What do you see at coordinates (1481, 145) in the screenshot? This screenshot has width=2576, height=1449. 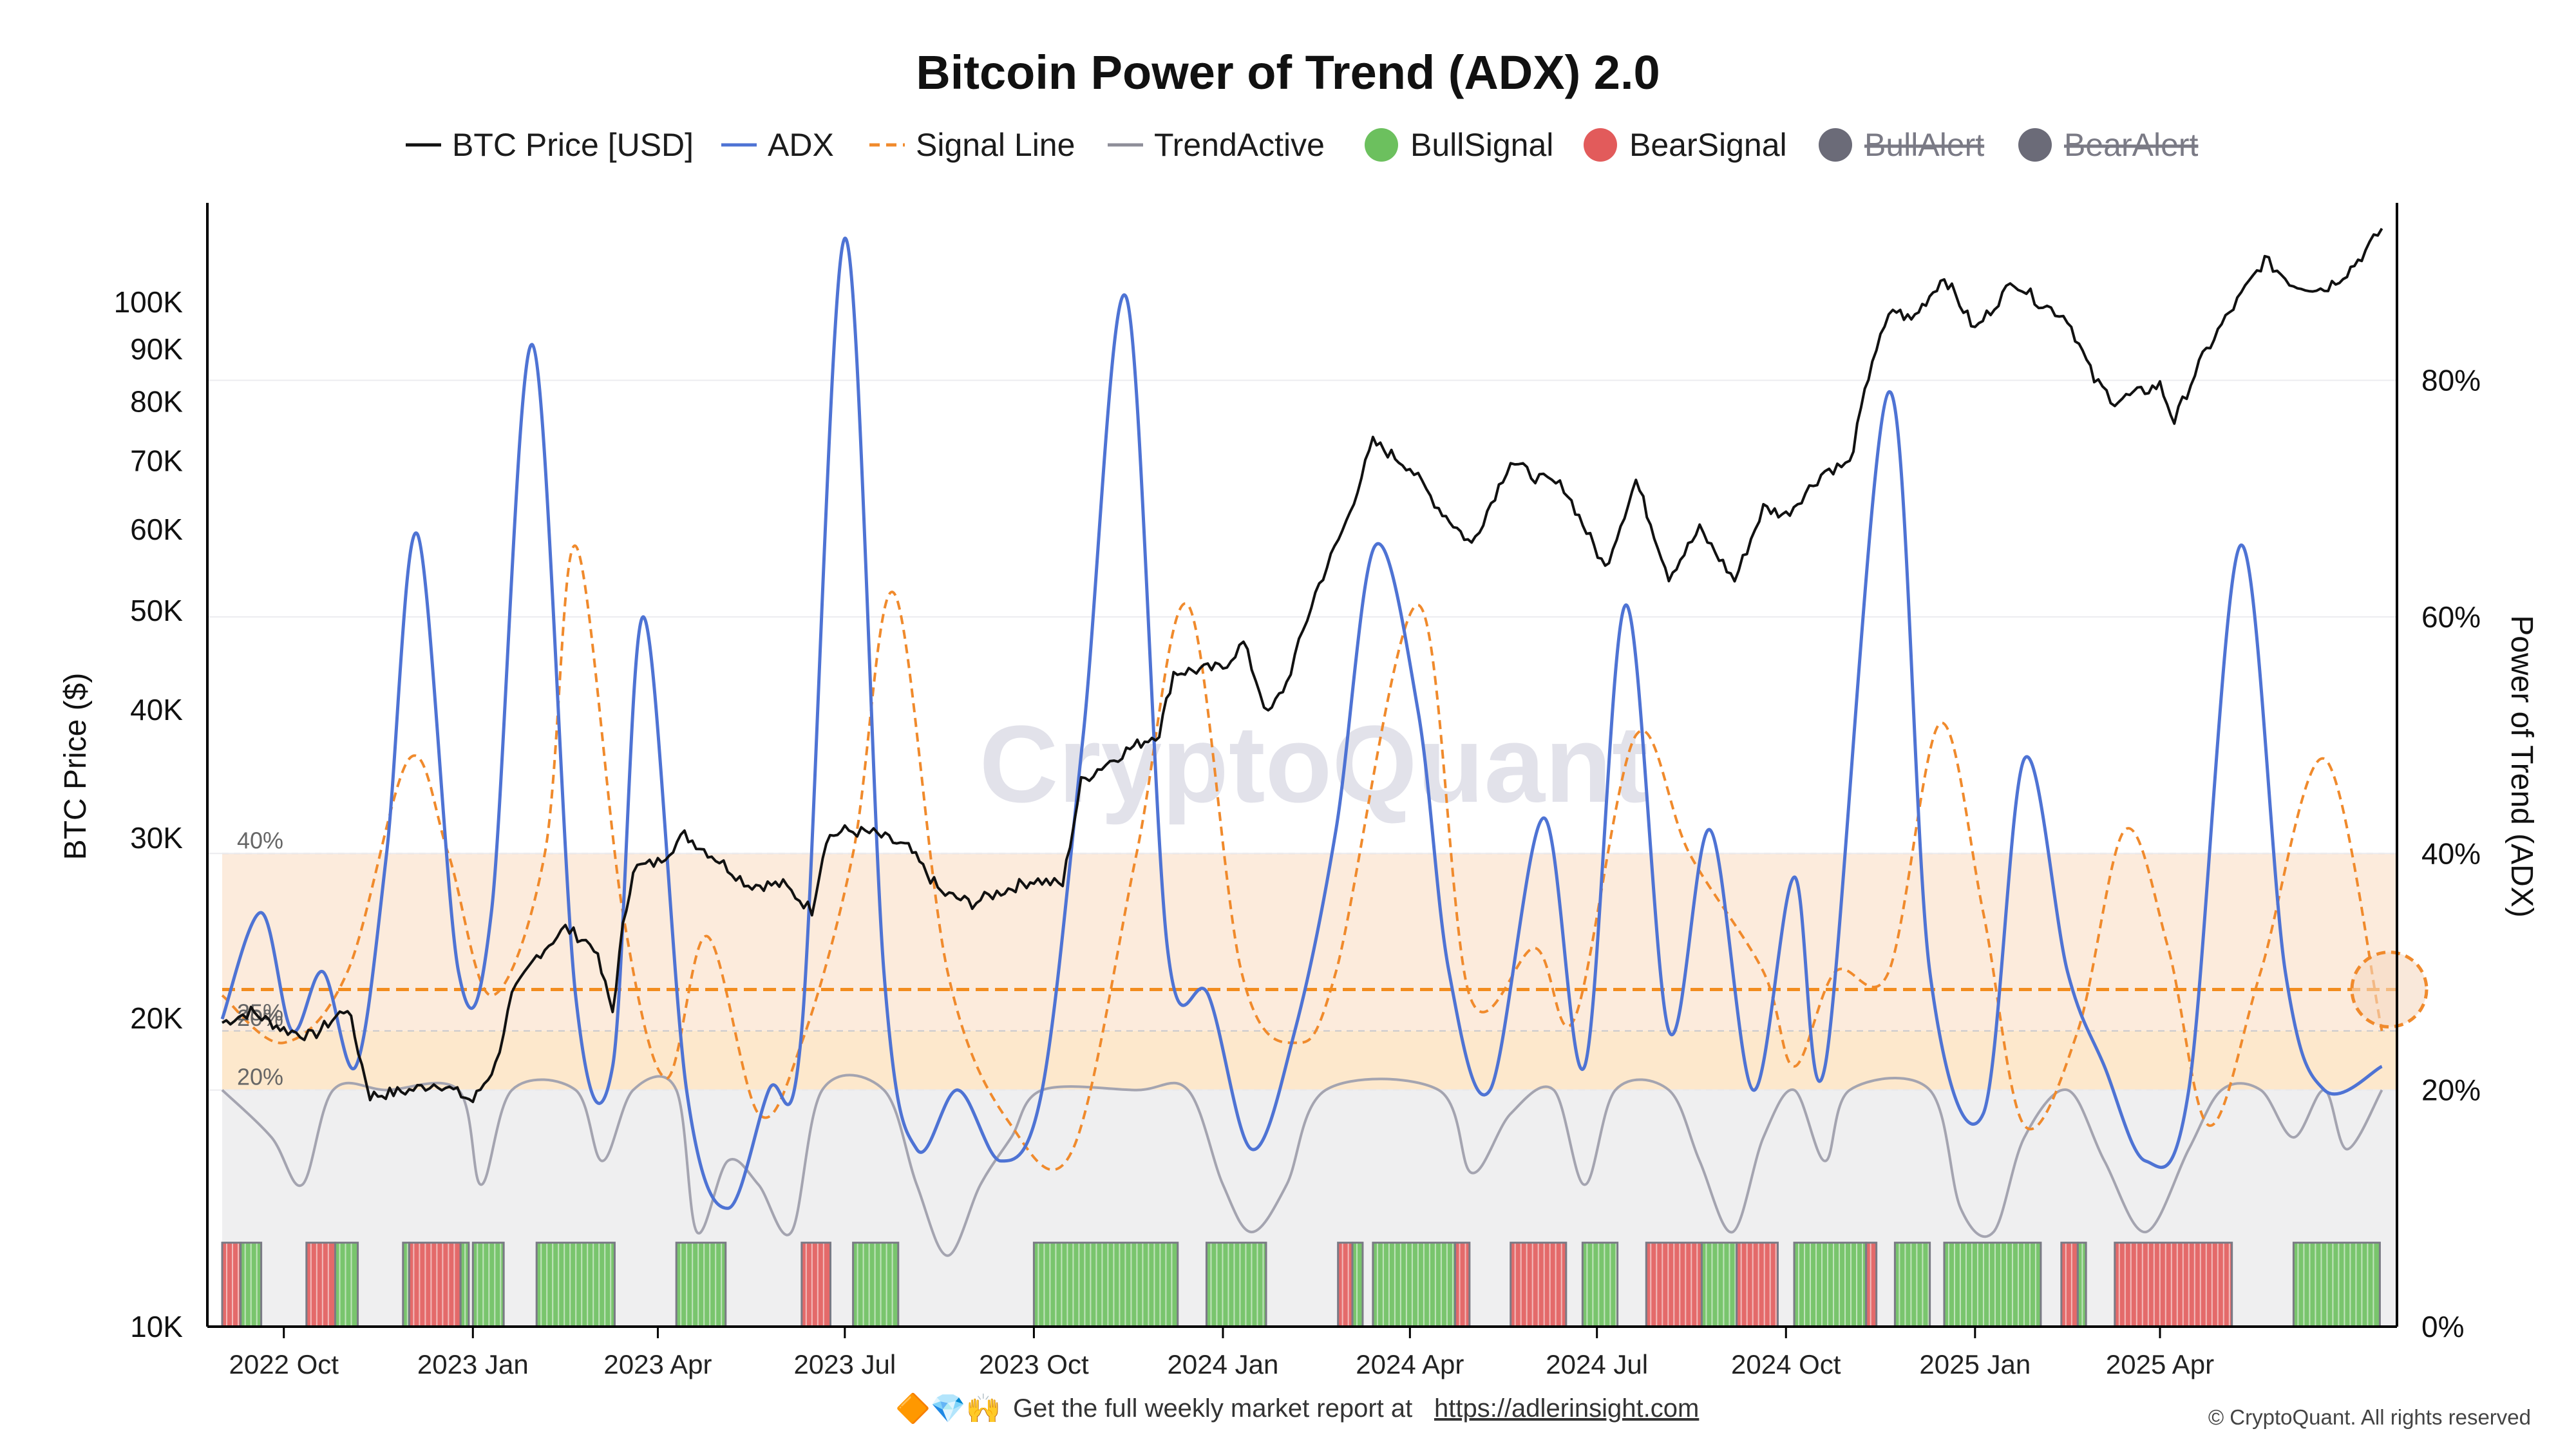 I see `legend-label: BullSignal` at bounding box center [1481, 145].